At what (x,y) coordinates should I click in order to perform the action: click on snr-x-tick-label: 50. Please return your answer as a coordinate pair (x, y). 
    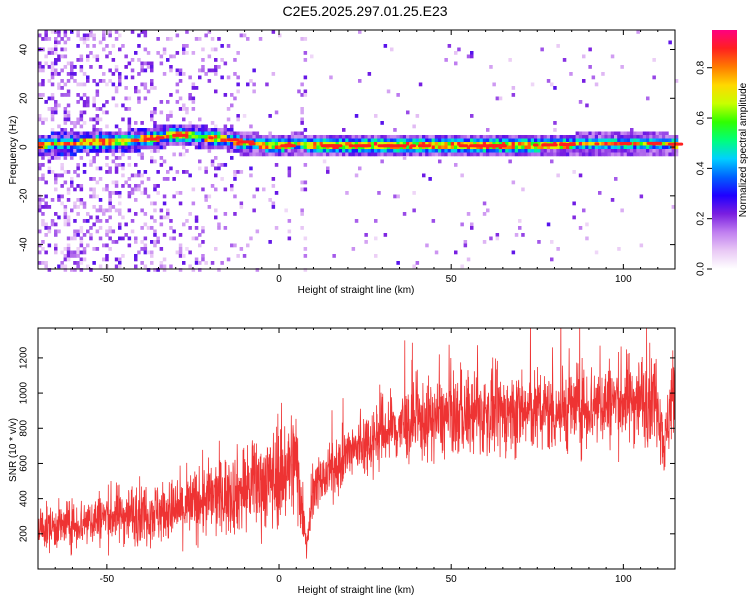
    Looking at the image, I should click on (452, 579).